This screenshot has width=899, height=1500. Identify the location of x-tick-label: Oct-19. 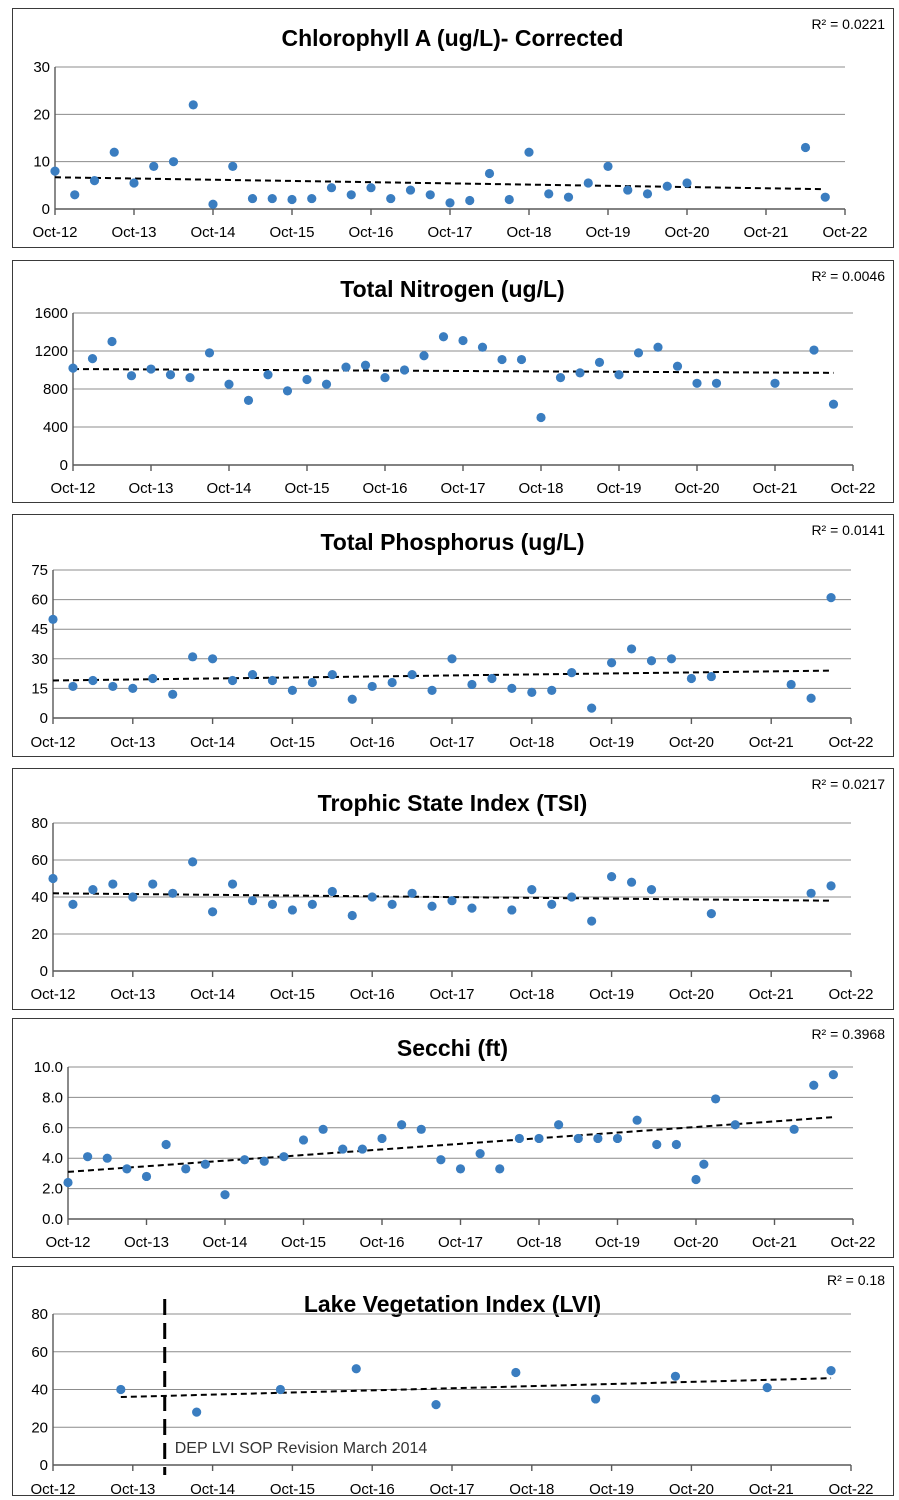
(611, 994).